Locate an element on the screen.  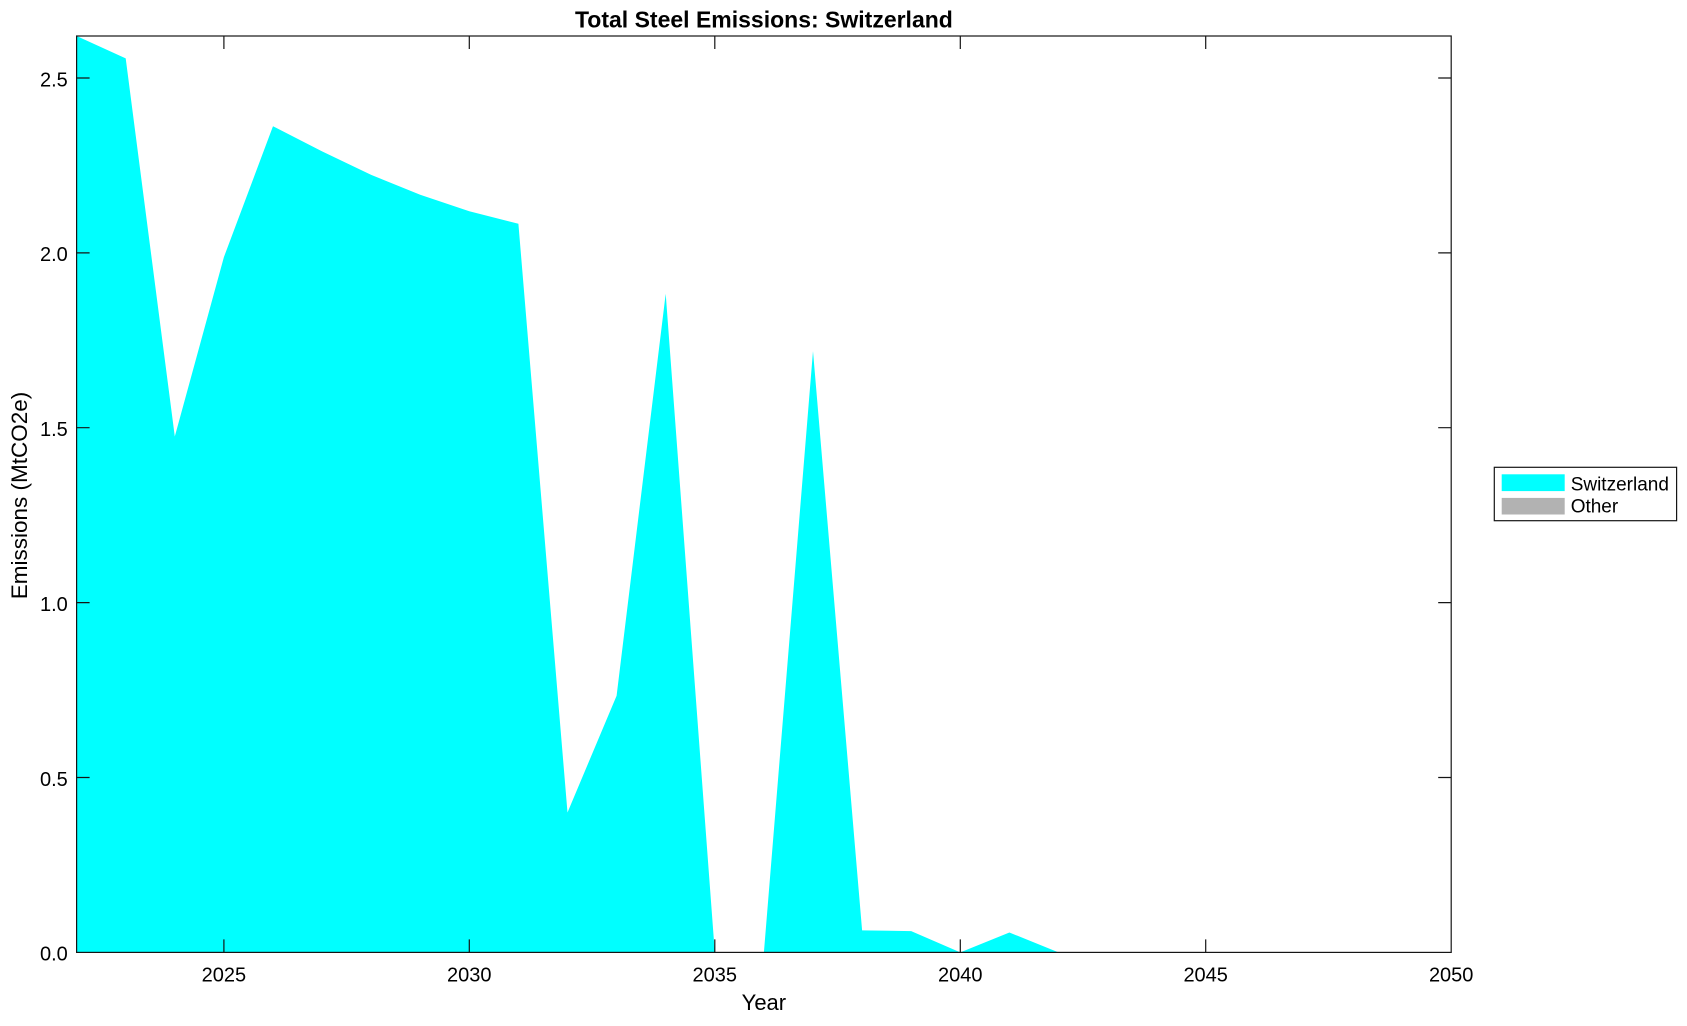
svg-text: 0.5 is located at coordinates (54, 780).